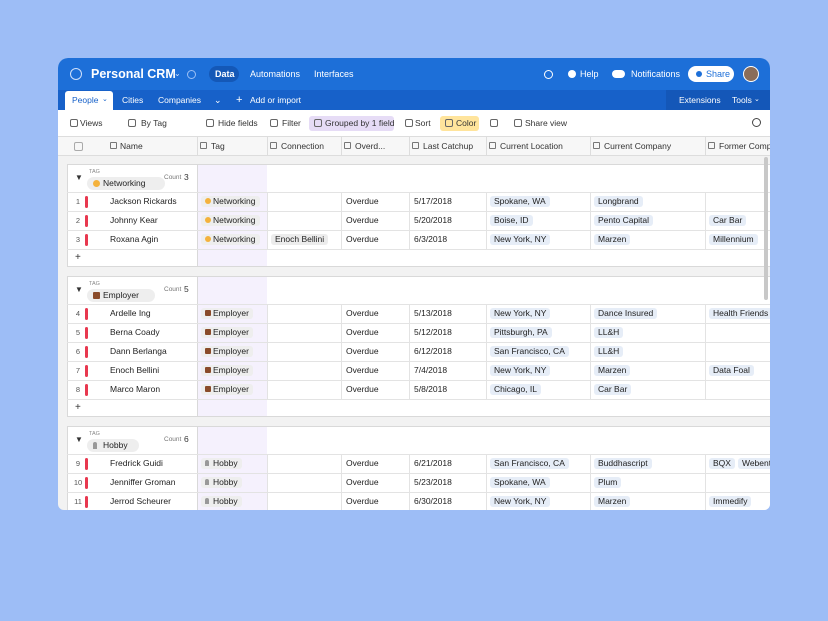  I want to click on group: Grouped by 1 field, so click(360, 123).